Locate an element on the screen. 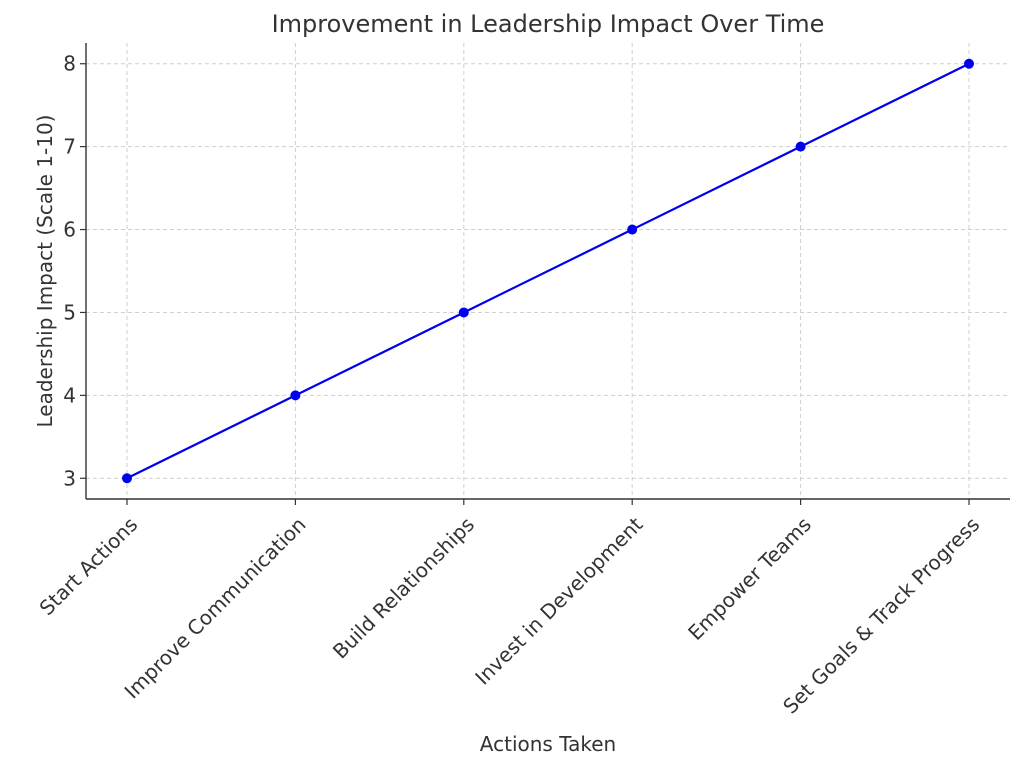 The image size is (1024, 773). x-tick-label: Start Actions is located at coordinates (89, 566).